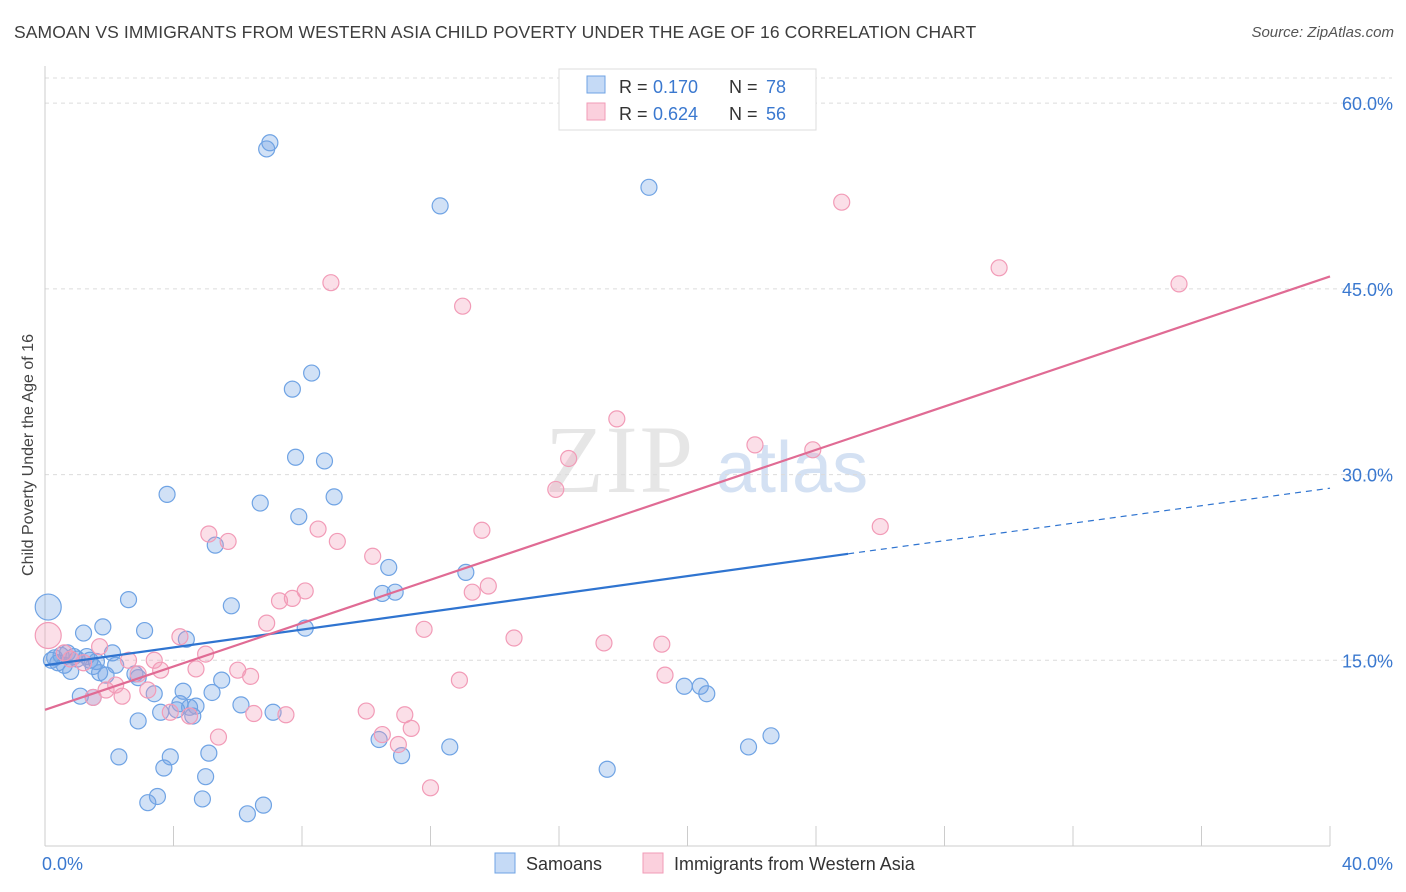 The width and height of the screenshot is (1406, 892). I want to click on western-asia-n-value: 56, so click(776, 114).